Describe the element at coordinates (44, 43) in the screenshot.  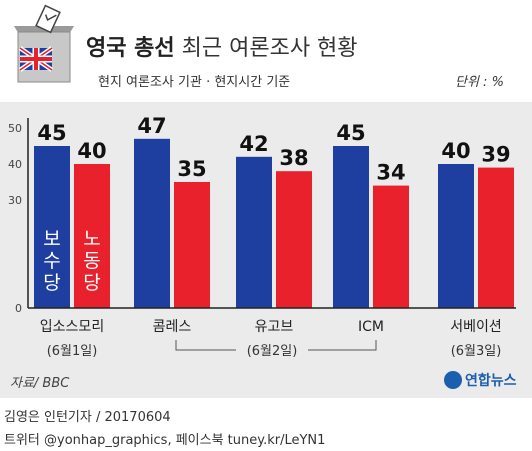
I see `ballot-box-icon` at that location.